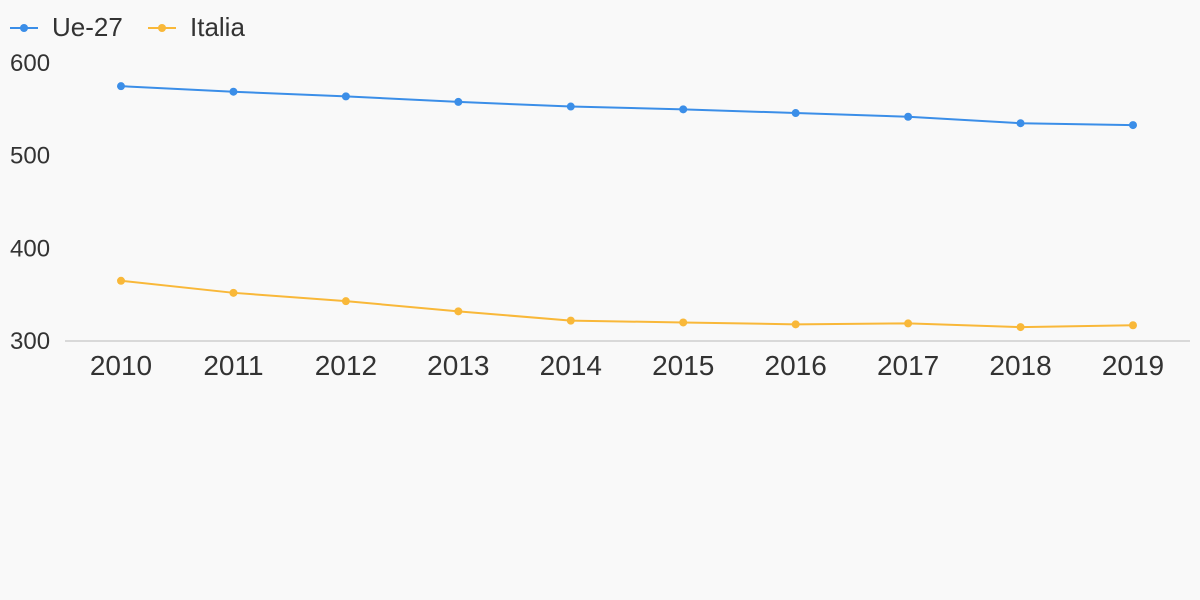 The width and height of the screenshot is (1200, 600). Describe the element at coordinates (458, 365) in the screenshot. I see `x-tick-label: 2013` at that location.